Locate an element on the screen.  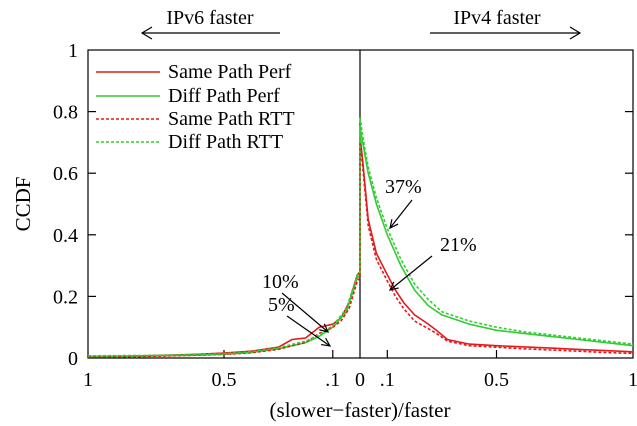
x-axis-ticks: 1 0.5 .1 0 .1 0.5 1 is located at coordinates (360, 370).